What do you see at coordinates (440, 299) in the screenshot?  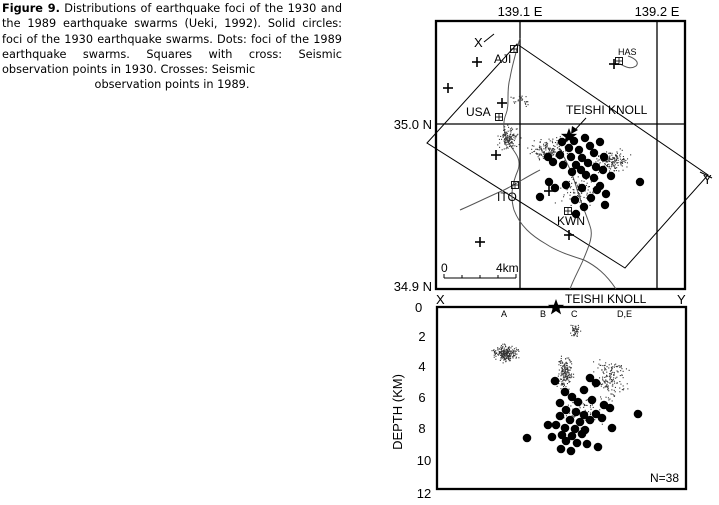 I see `section-end-x: X` at bounding box center [440, 299].